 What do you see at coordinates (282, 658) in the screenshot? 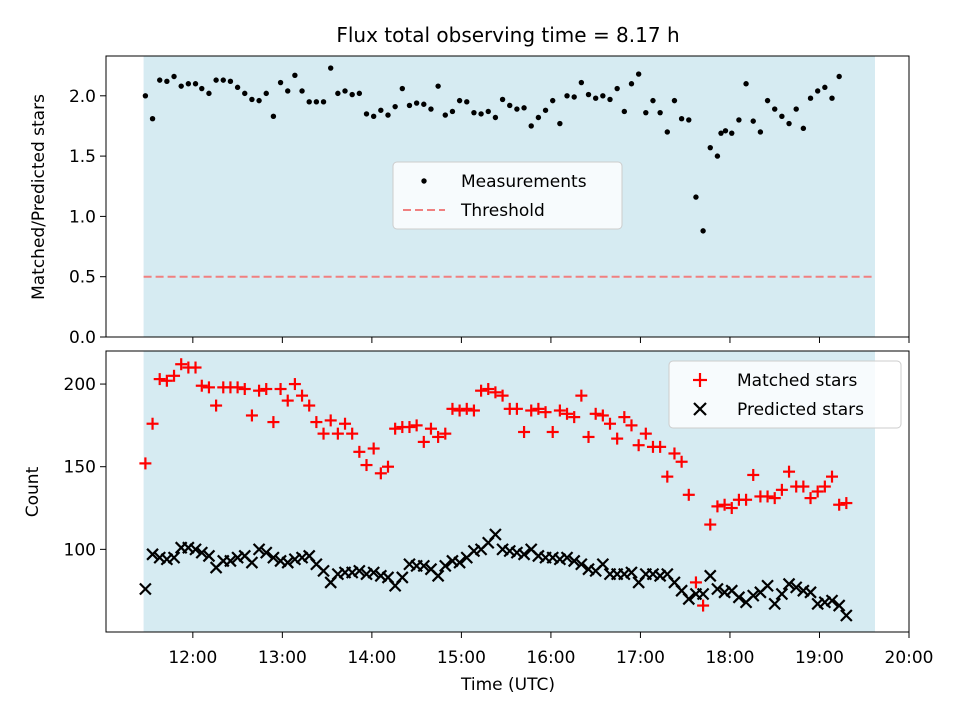
I see `x-tick-label: 13:00` at bounding box center [282, 658].